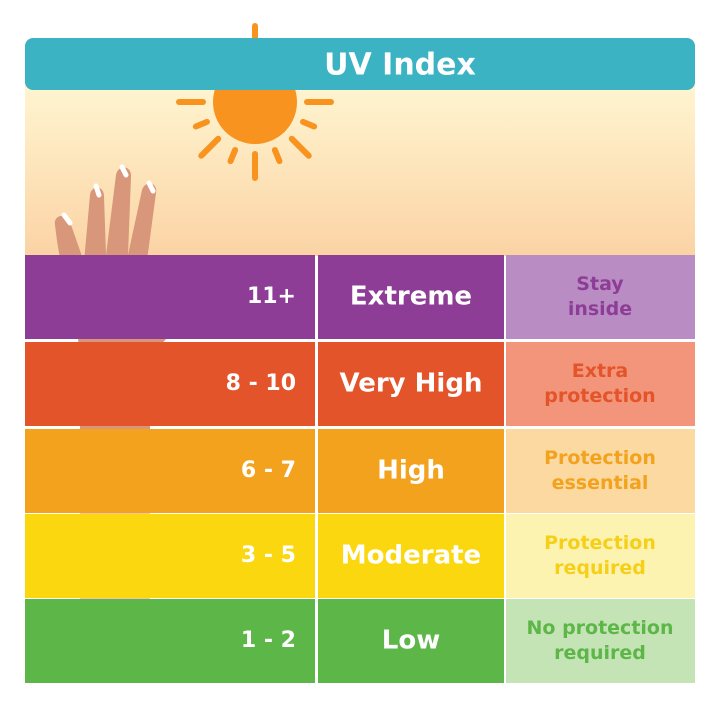 The width and height of the screenshot is (720, 720). I want to click on uv-level: Very High, so click(411, 384).